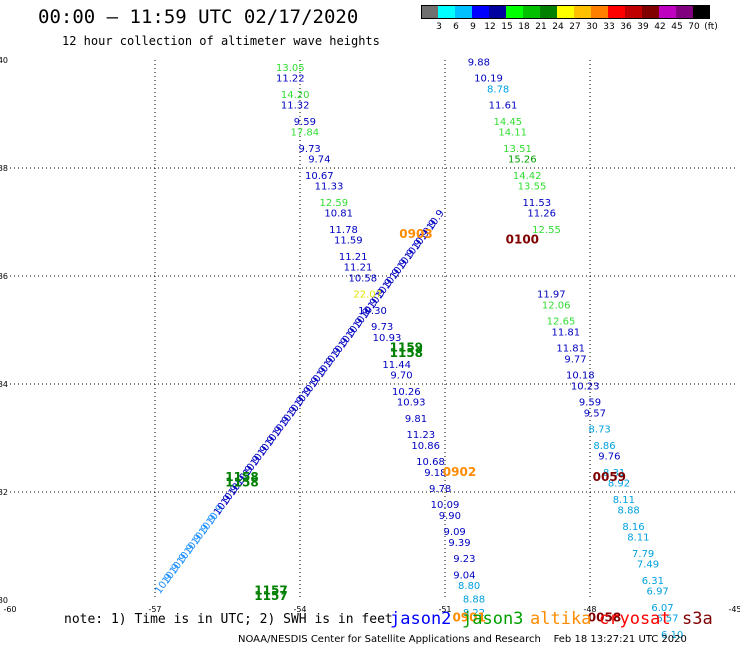 The height and width of the screenshot is (650, 740). What do you see at coordinates (524, 27) in the screenshot?
I see `colorbar-label: 18` at bounding box center [524, 27].